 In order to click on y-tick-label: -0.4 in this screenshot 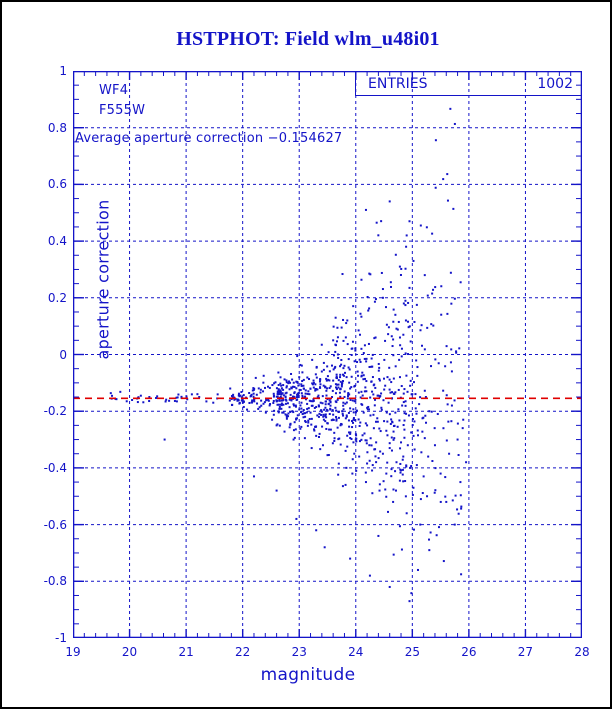, I will do `click(55, 467)`.